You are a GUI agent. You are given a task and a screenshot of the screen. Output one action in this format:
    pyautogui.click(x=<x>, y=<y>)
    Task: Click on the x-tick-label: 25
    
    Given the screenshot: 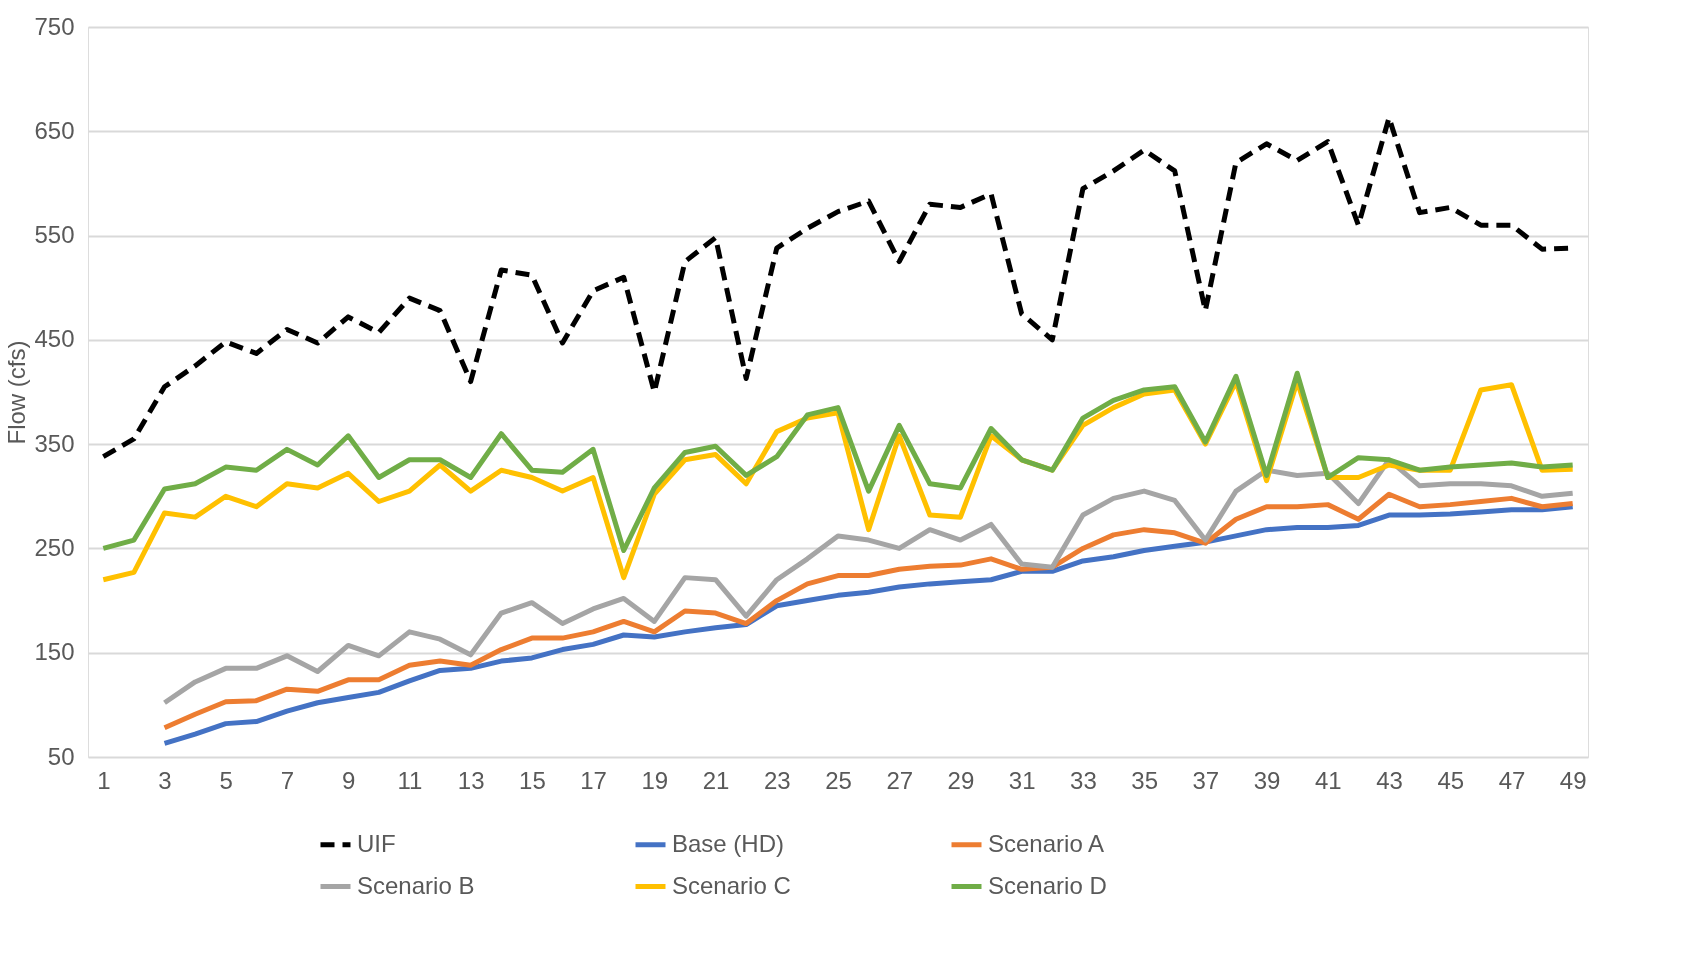 What is the action you would take?
    pyautogui.click(x=838, y=780)
    